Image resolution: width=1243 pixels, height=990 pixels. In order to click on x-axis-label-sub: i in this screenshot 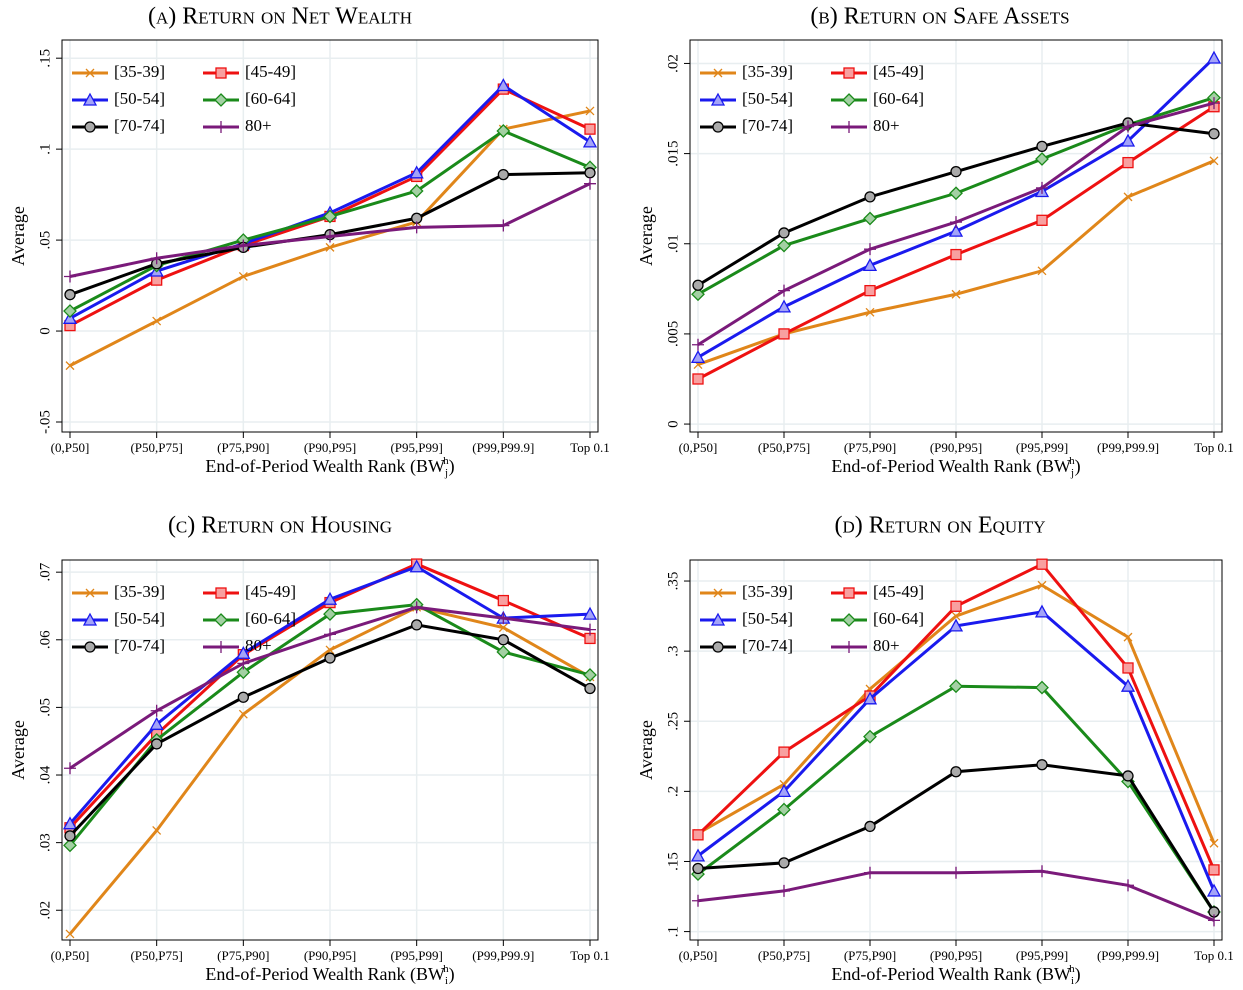, I will do `click(446, 981)`.